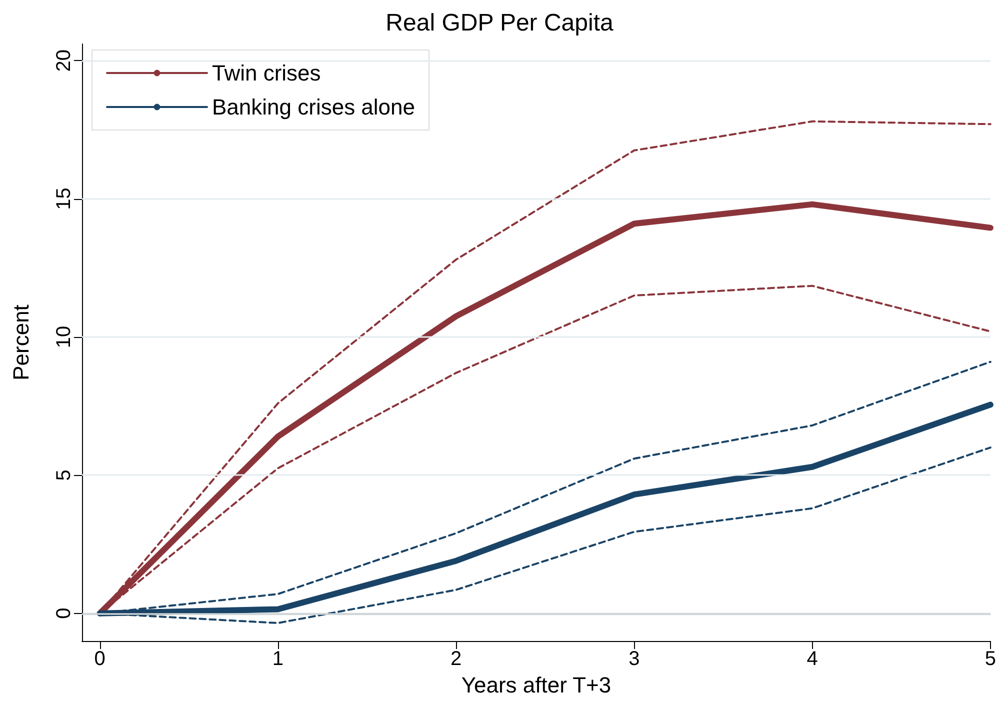  I want to click on chart-title: Real GDP Per Capita, so click(500, 23).